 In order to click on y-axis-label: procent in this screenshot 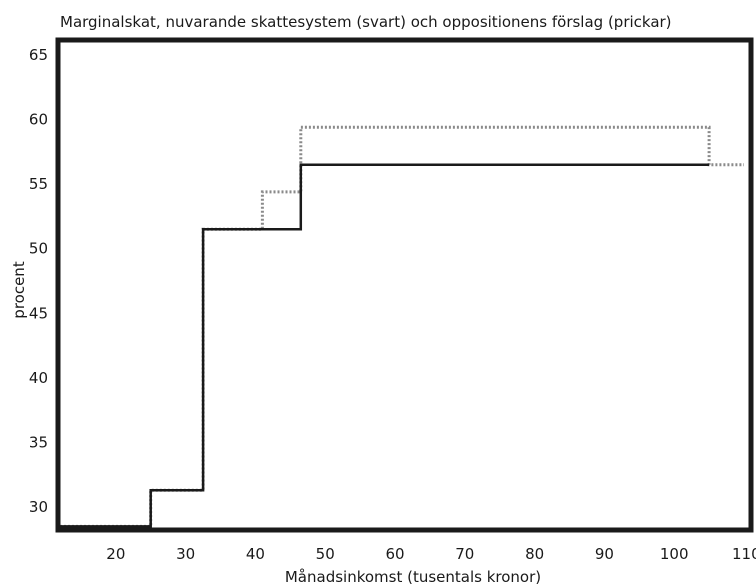, I will do `click(19, 290)`.